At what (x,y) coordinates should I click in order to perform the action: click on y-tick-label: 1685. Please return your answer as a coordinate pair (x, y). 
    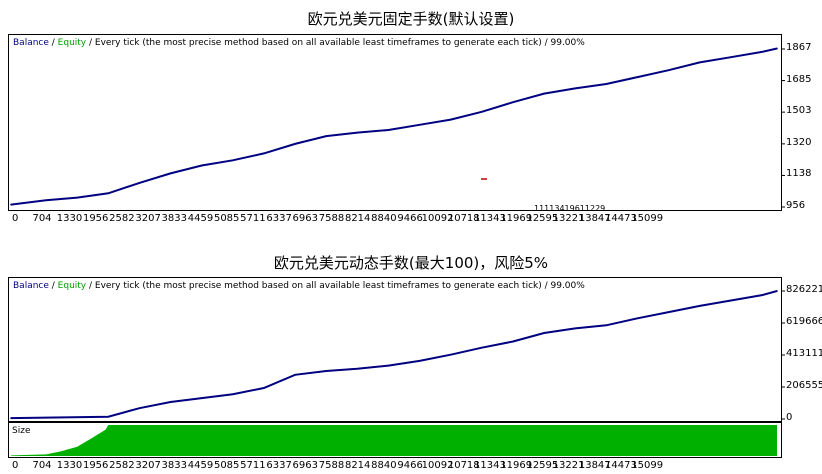
    Looking at the image, I should click on (799, 79).